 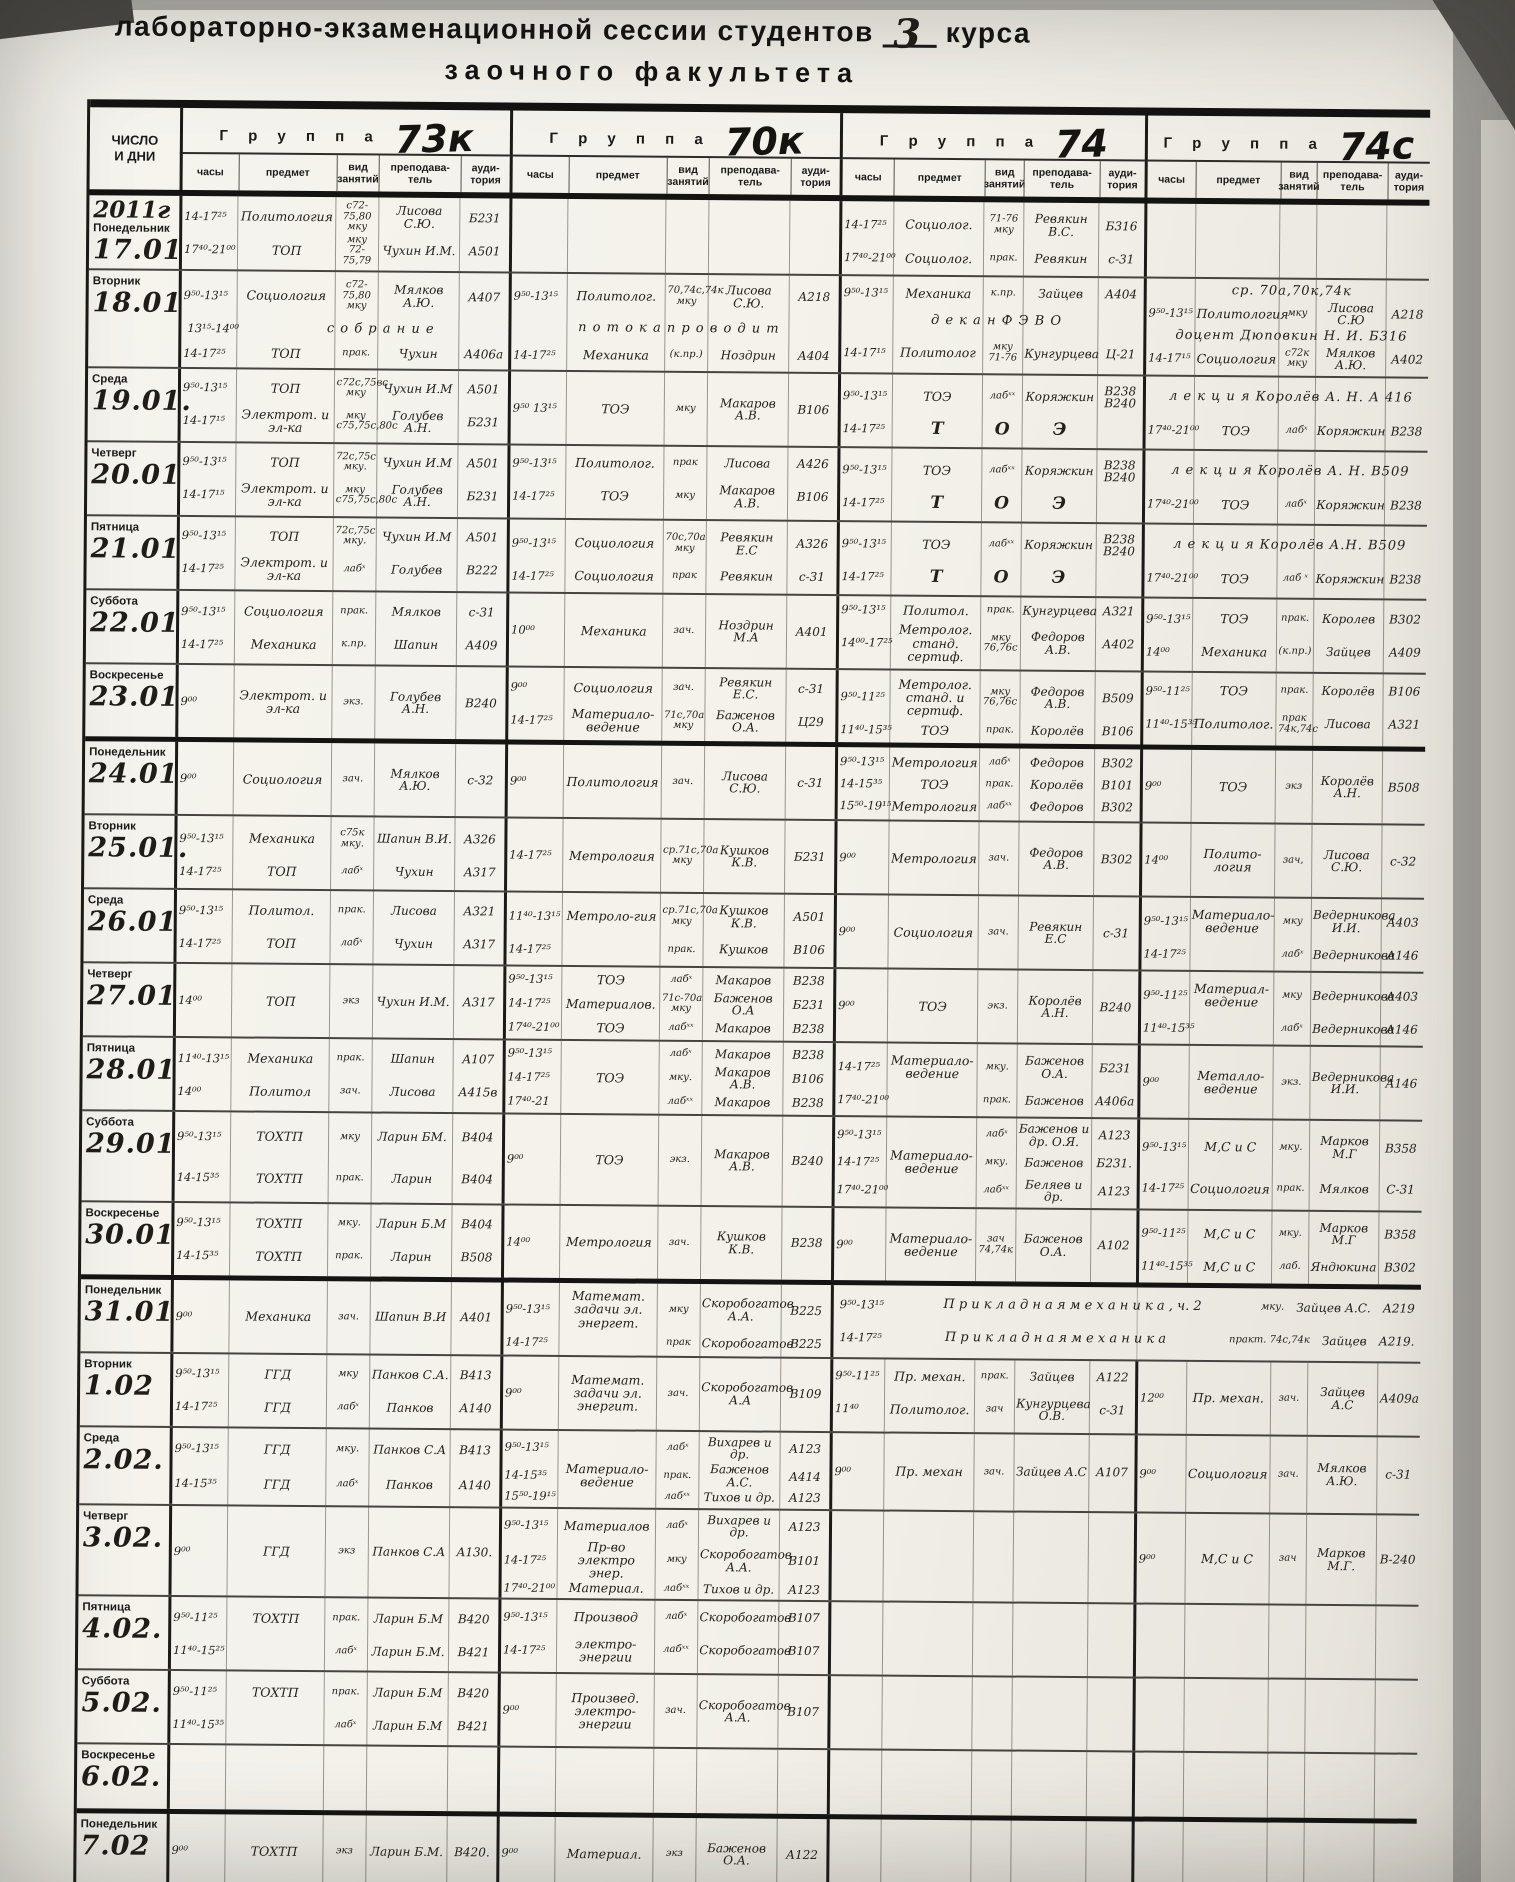 What do you see at coordinates (342, 569) in the screenshot?
I see `lesson-line: 14-17²⁵ Электрот. и эл-ка лабˣ Голубев В222` at bounding box center [342, 569].